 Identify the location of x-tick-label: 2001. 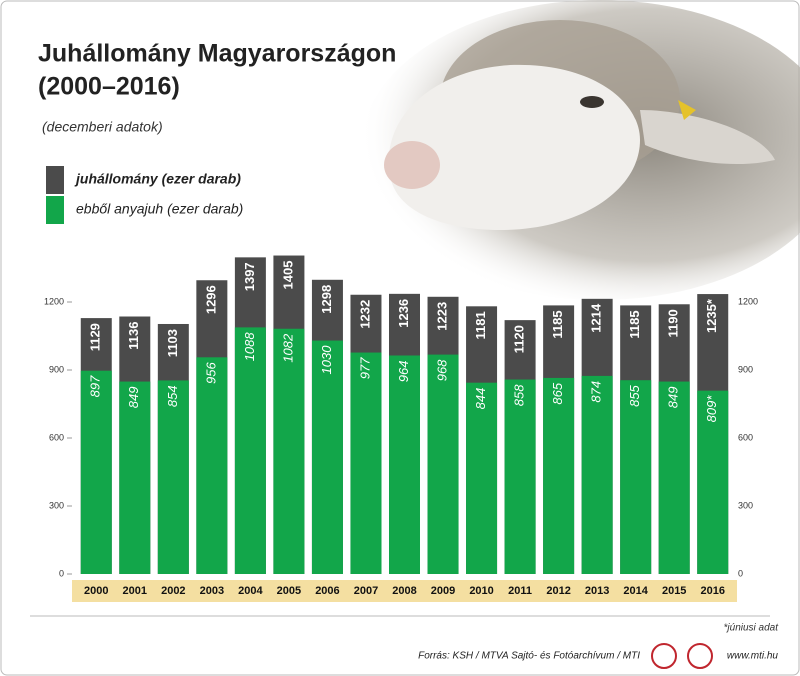
(135, 591).